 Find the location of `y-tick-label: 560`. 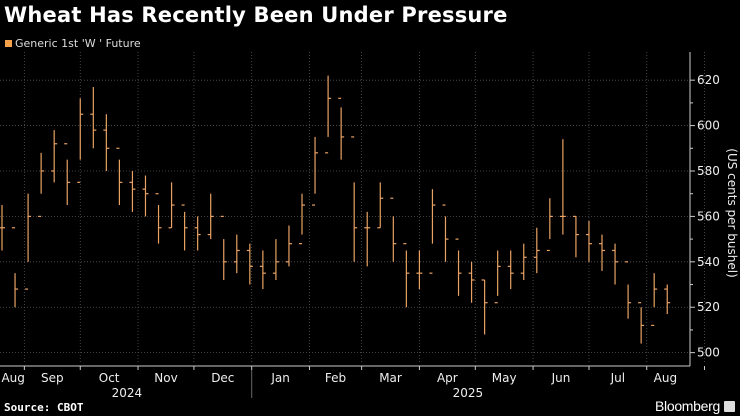

y-tick-label: 560 is located at coordinates (708, 216).